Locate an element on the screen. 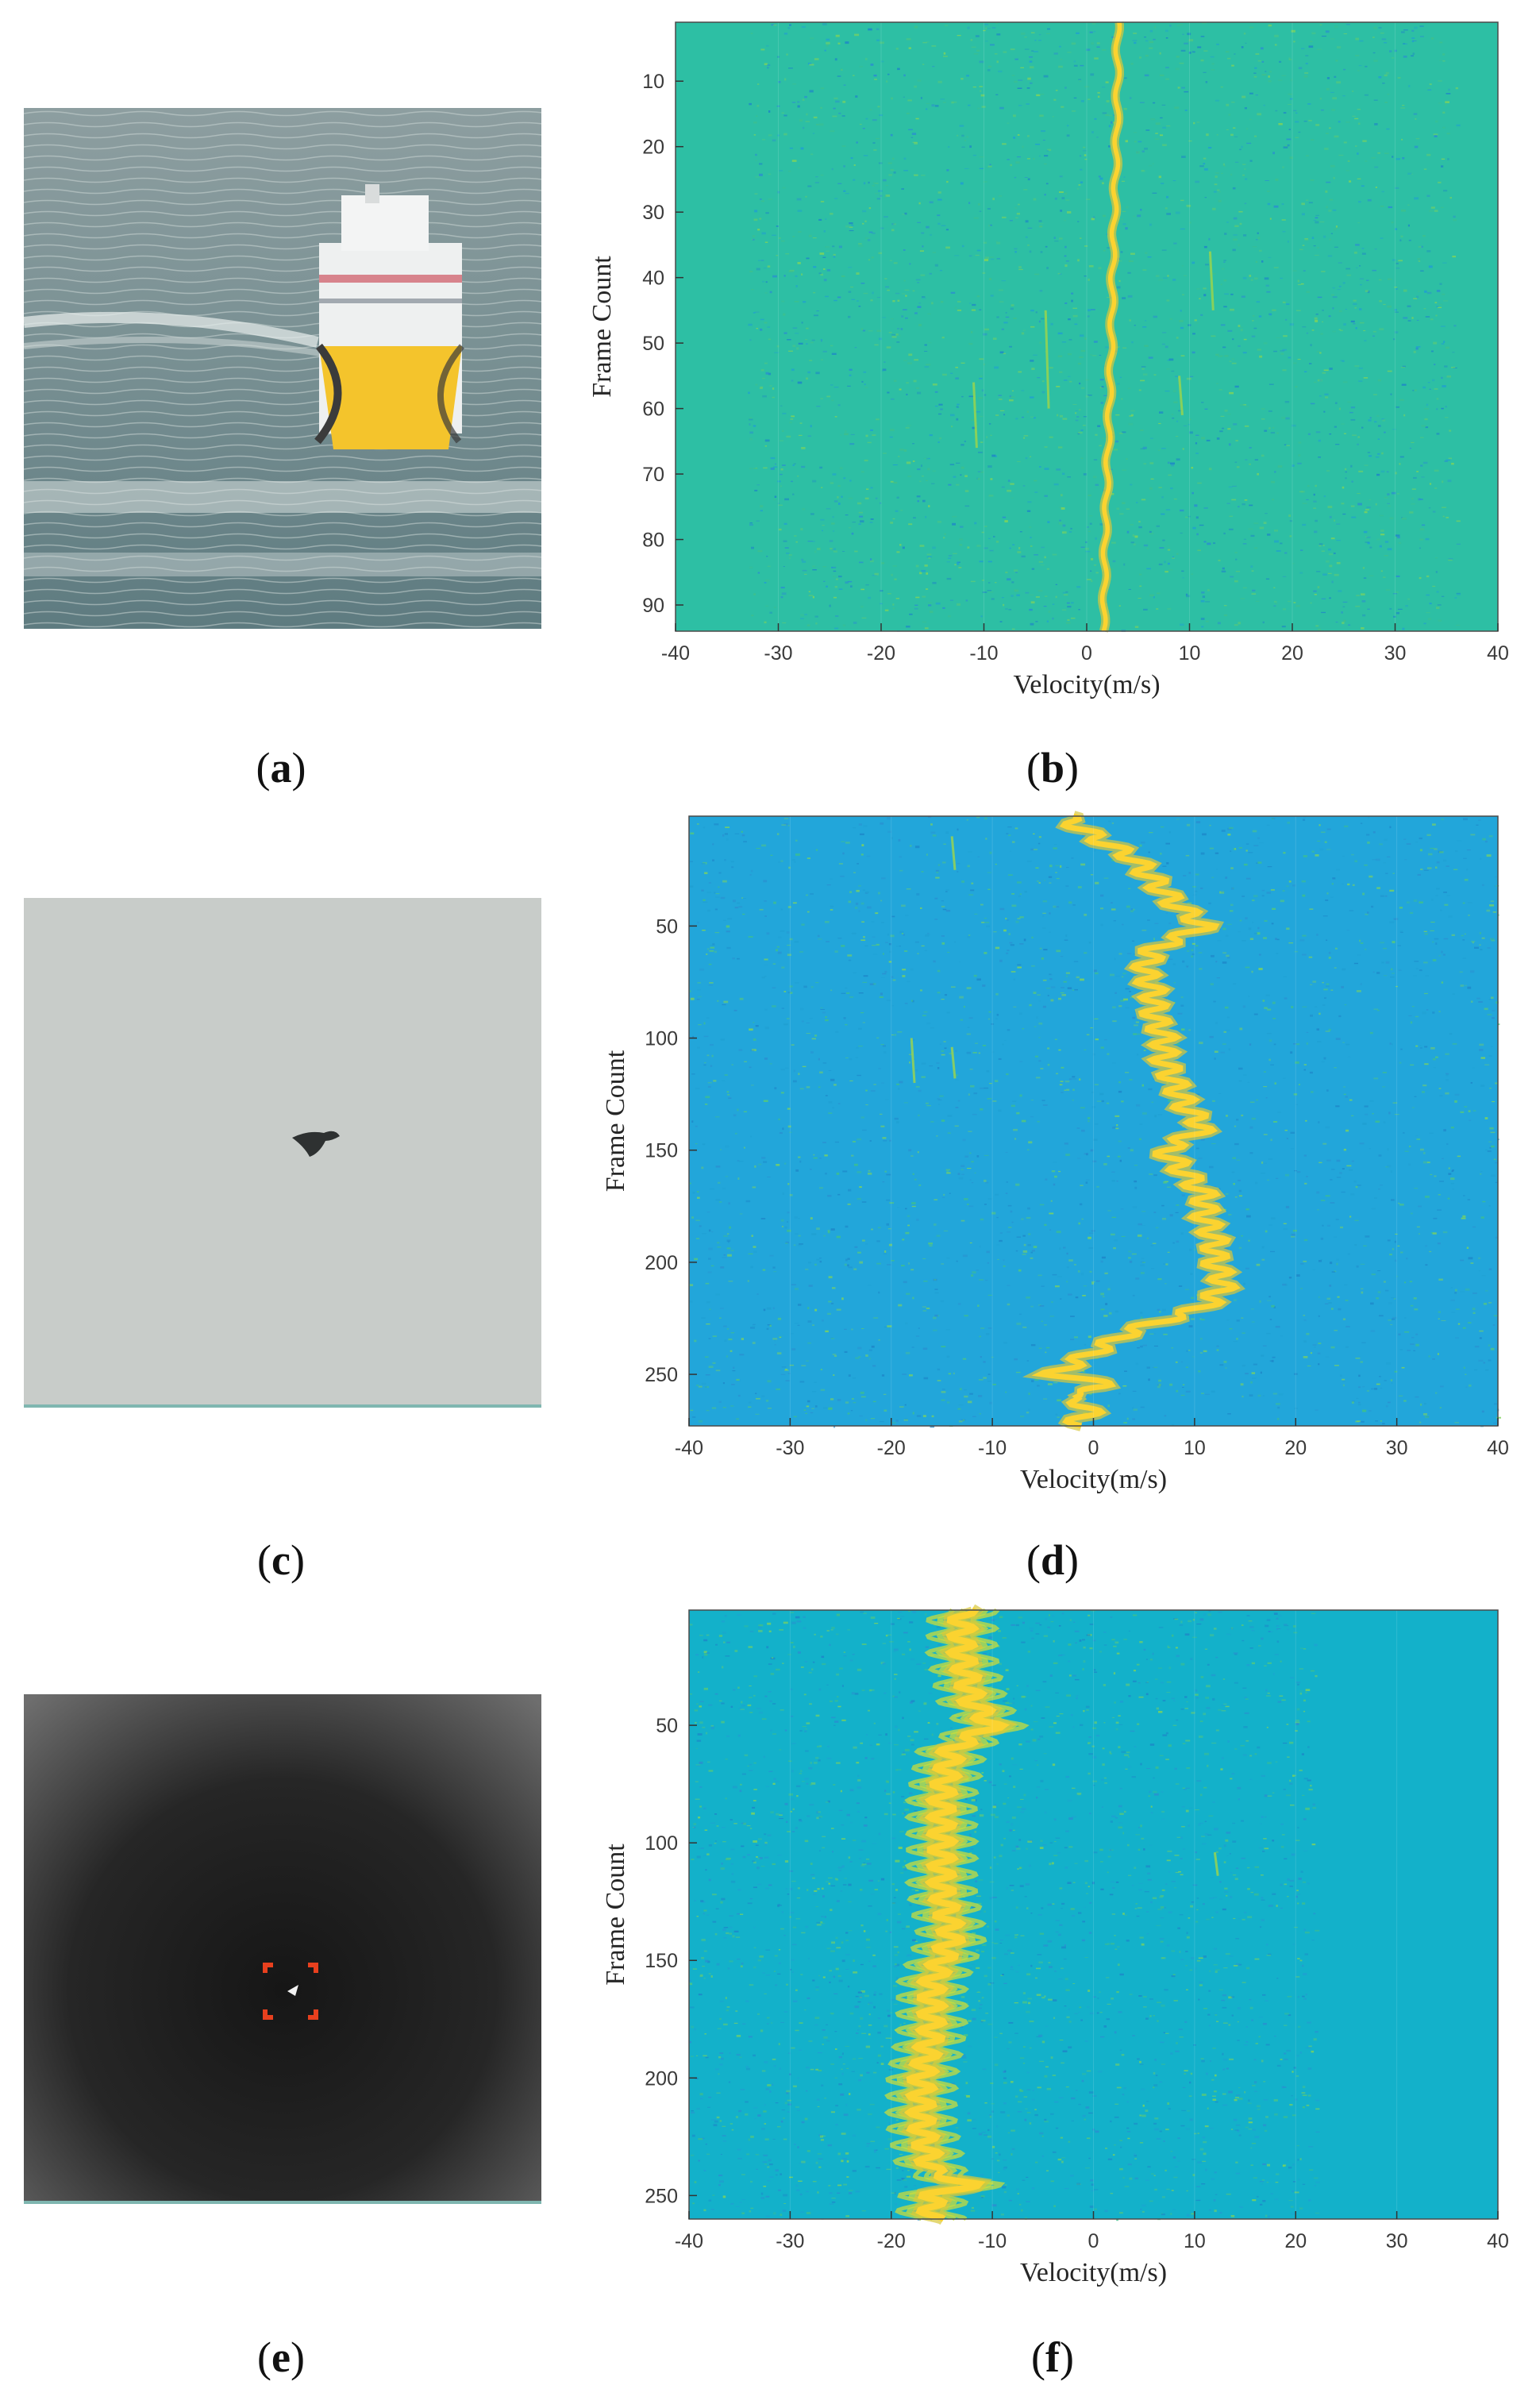 Image resolution: width=1536 pixels, height=2408 pixels. photo-drone is located at coordinates (282, 1949).